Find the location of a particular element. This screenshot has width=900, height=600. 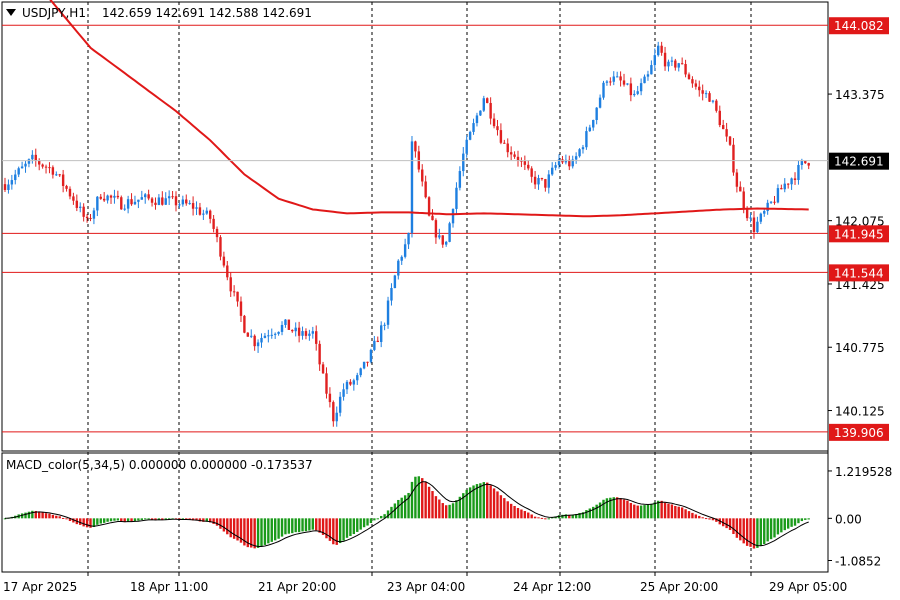

level-tag-label: 139.906 is located at coordinates (859, 433).